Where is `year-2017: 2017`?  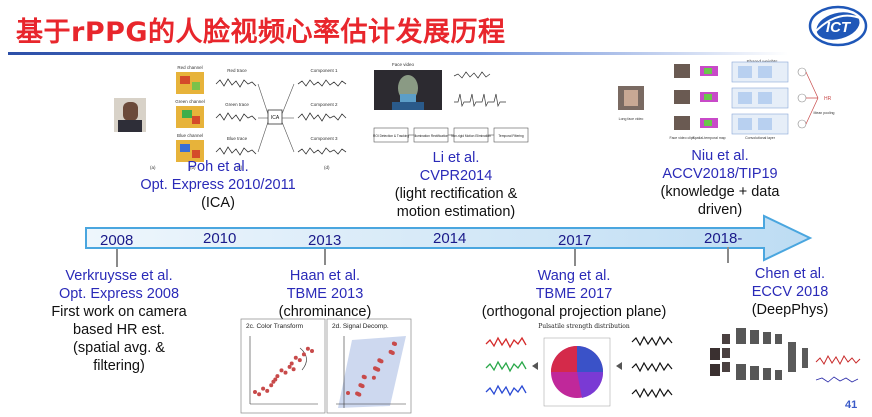 year-2017: 2017 is located at coordinates (575, 240).